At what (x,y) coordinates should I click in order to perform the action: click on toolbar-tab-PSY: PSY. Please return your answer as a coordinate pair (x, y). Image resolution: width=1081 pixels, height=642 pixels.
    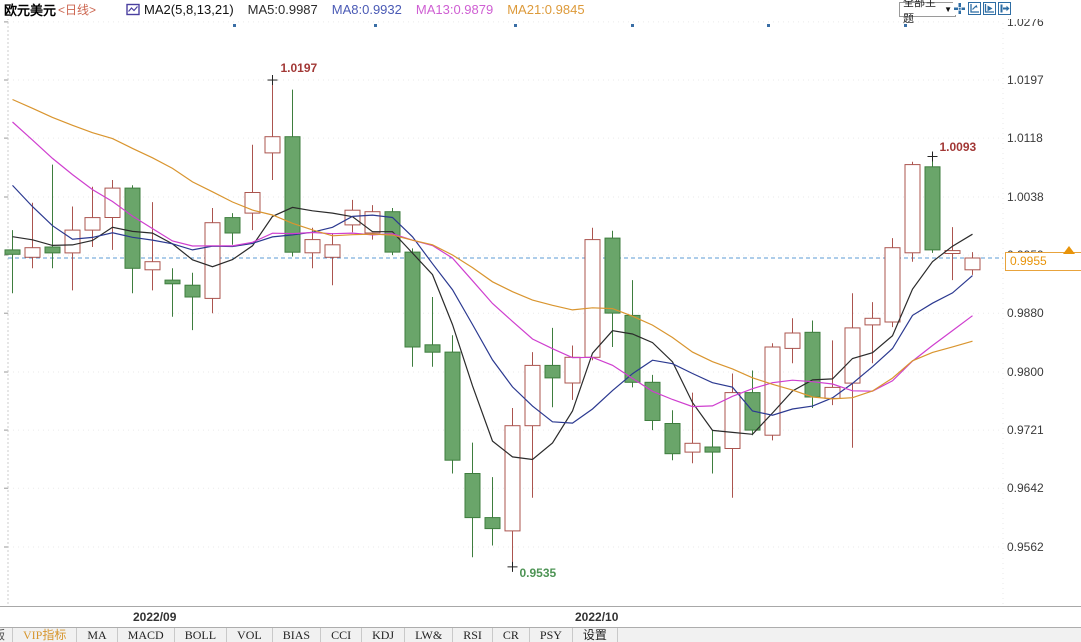
    Looking at the image, I should click on (551, 635).